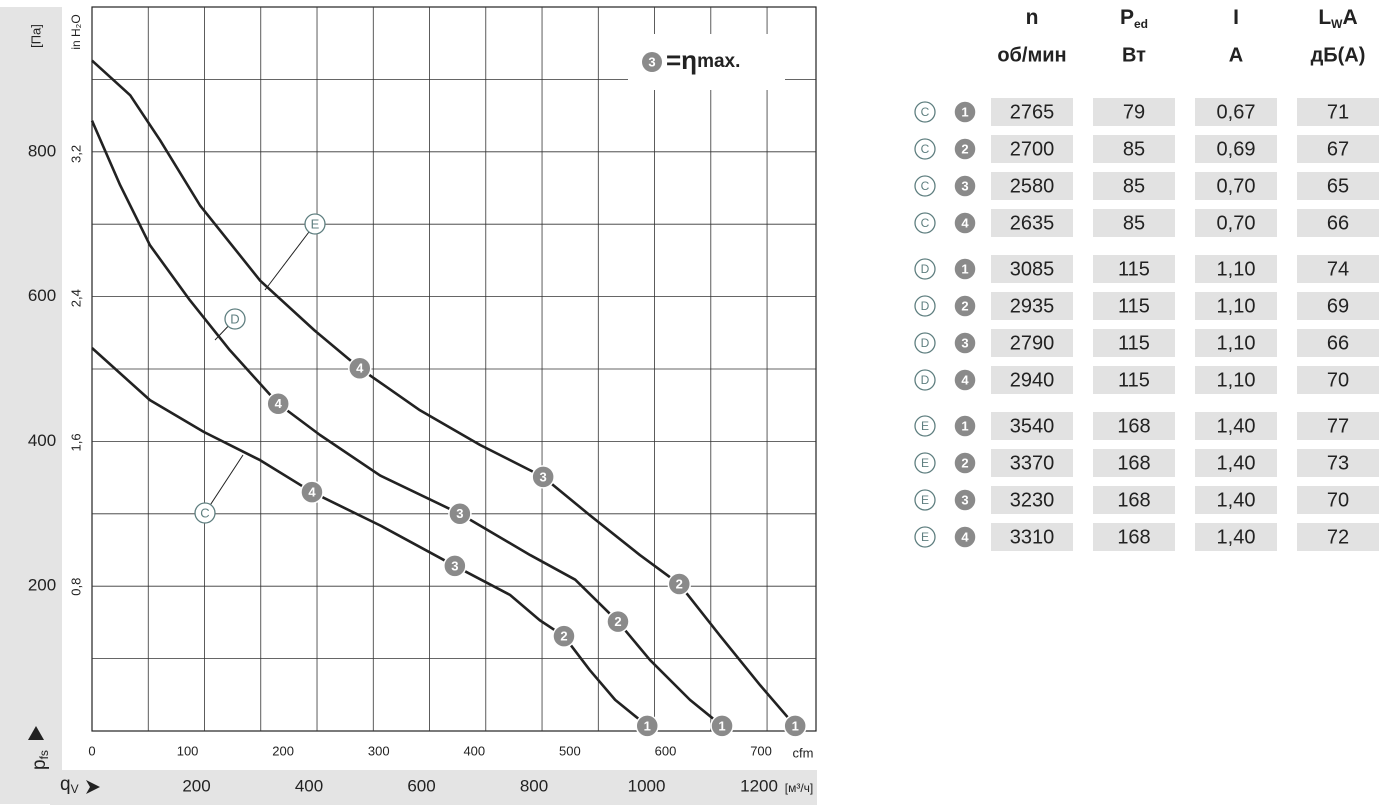  What do you see at coordinates (474, 750) in the screenshot?
I see `x2-tick-label: 400` at bounding box center [474, 750].